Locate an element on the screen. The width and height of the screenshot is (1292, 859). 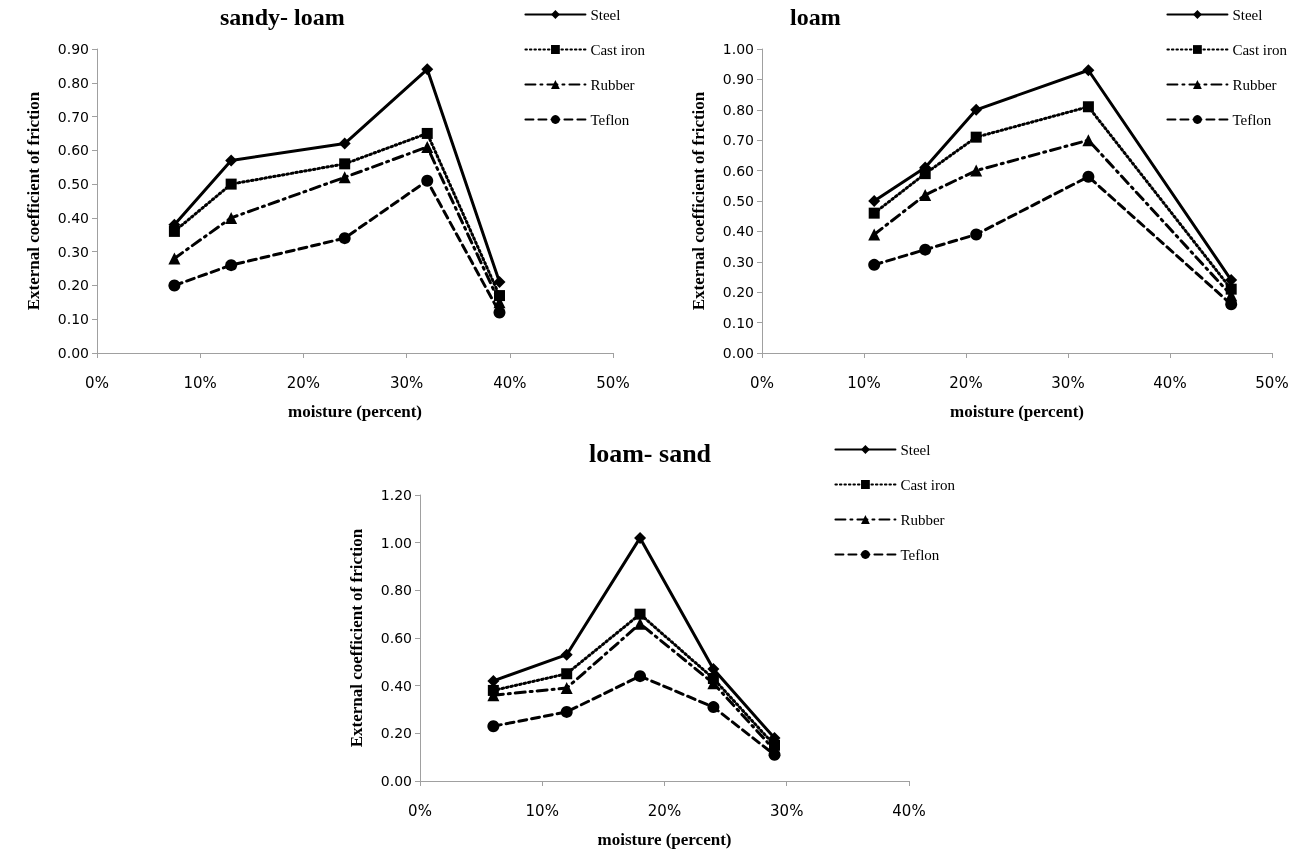
chart-title: loam- sand is located at coordinates (650, 453).